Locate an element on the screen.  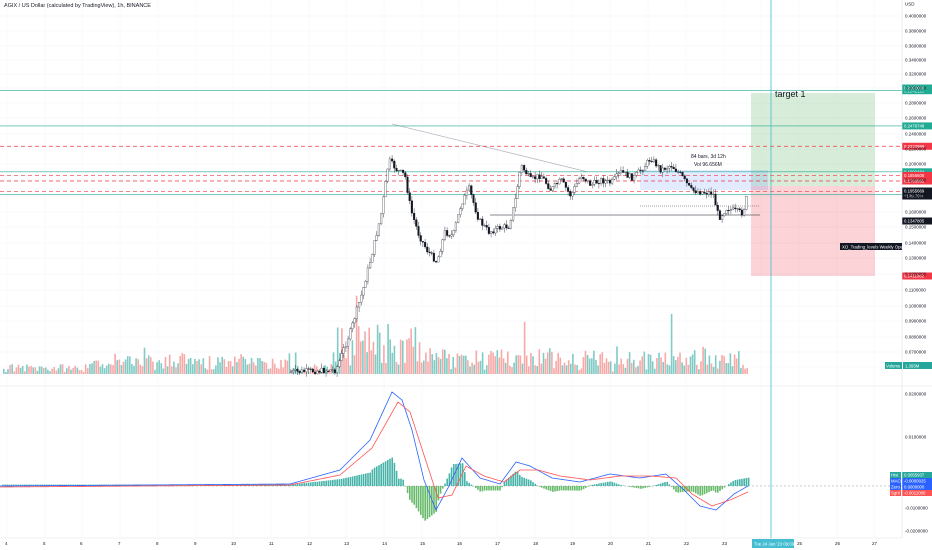
range-box is located at coordinates (704, 180).